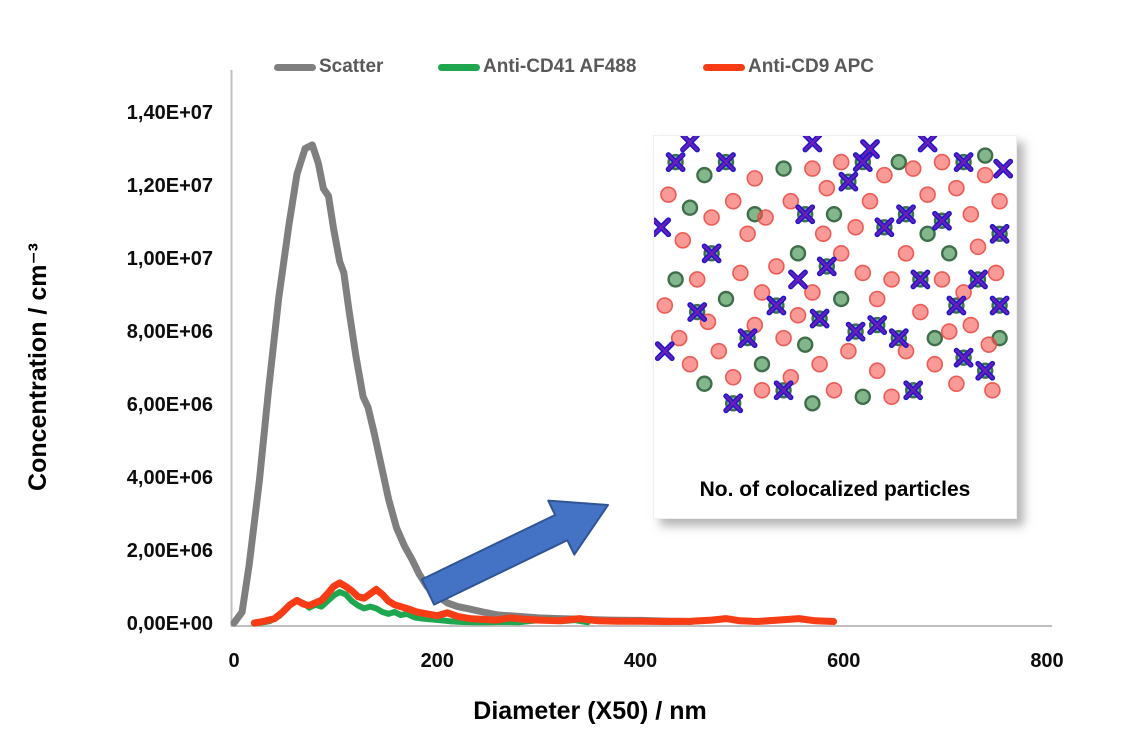 The height and width of the screenshot is (744, 1122). Describe the element at coordinates (170, 405) in the screenshot. I see `y-tick-label: 6,00E+06` at that location.